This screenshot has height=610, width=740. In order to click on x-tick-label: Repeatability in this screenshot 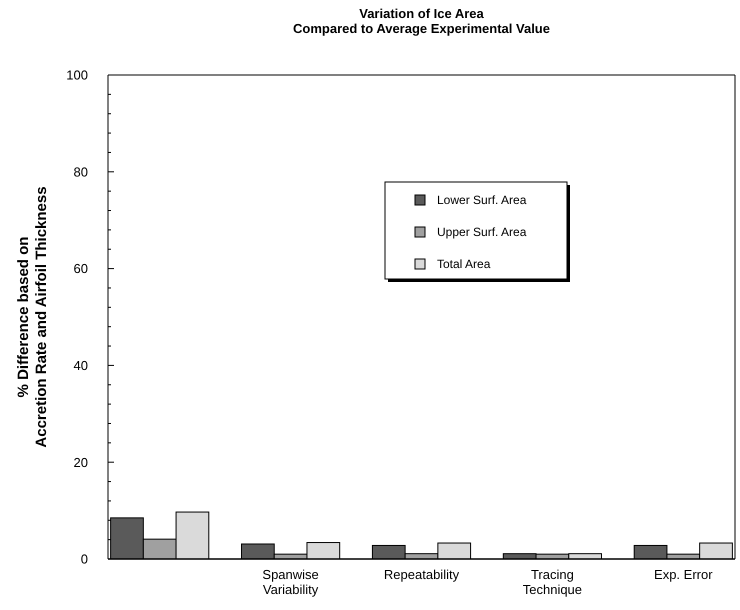, I will do `click(422, 574)`.